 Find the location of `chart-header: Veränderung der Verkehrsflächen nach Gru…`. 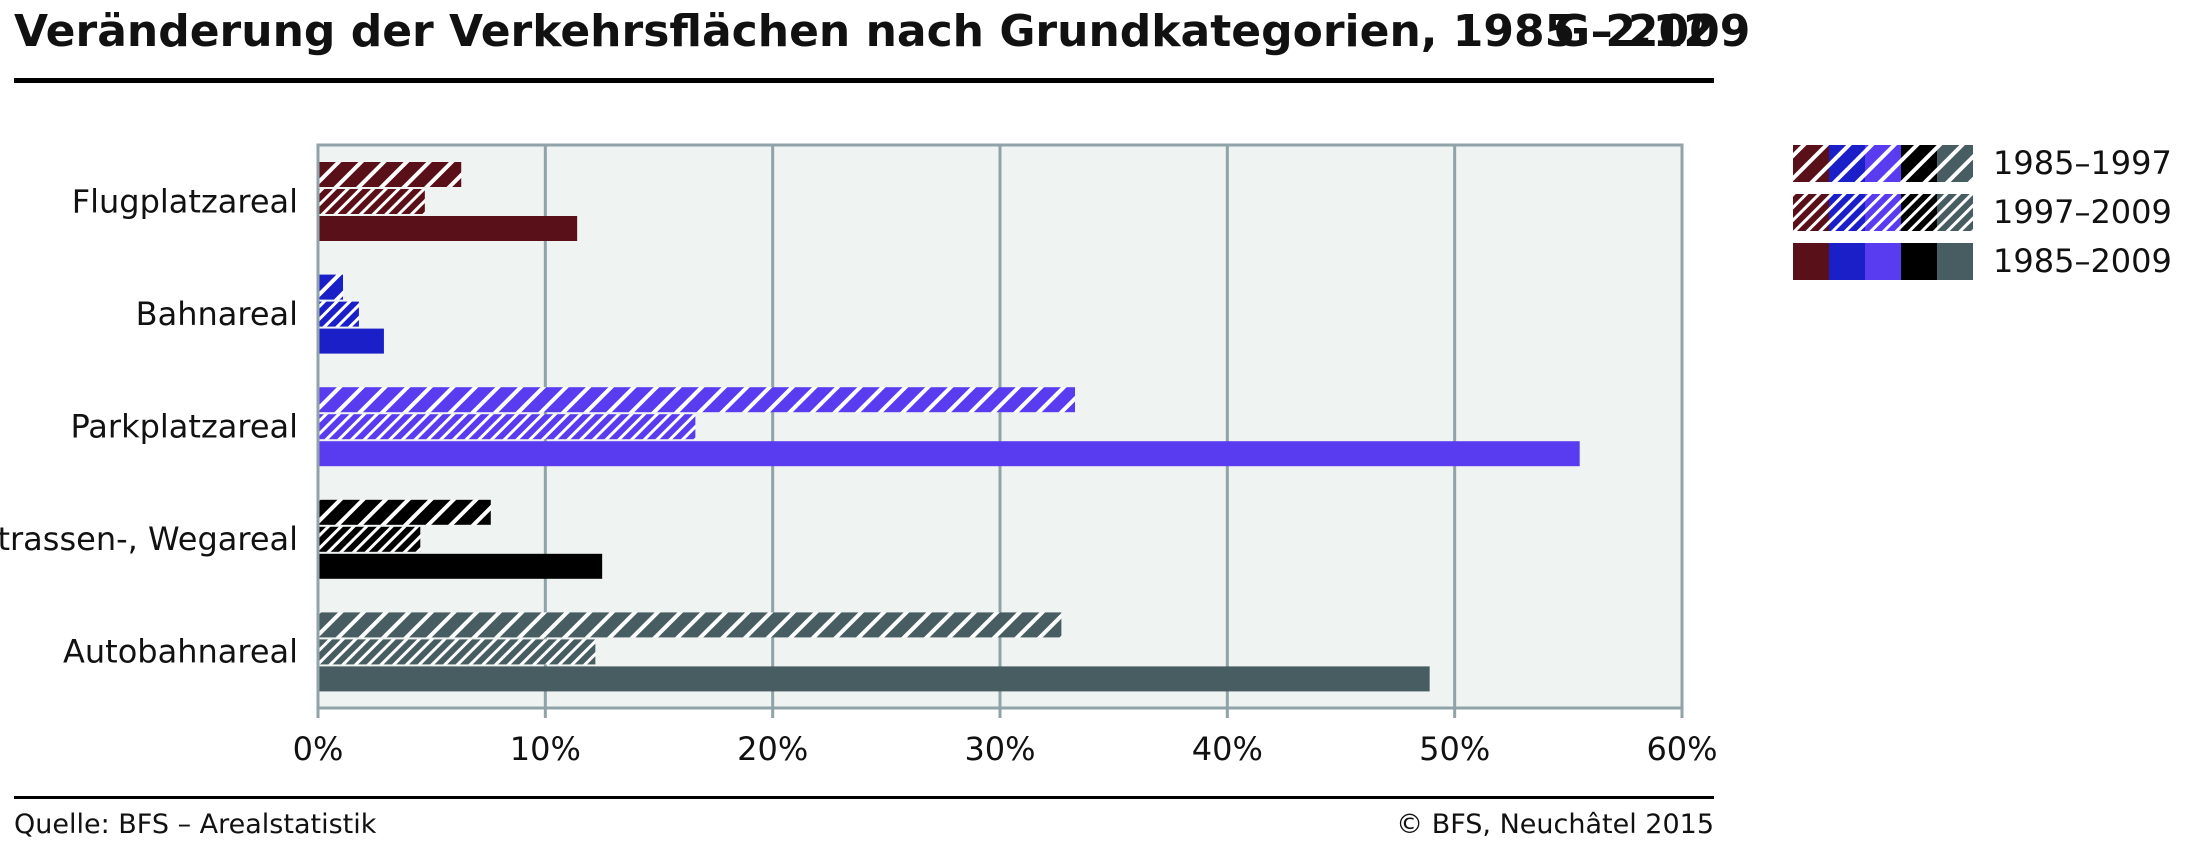

chart-header: Veränderung der Verkehrsflächen nach Gru… is located at coordinates (882, 41).